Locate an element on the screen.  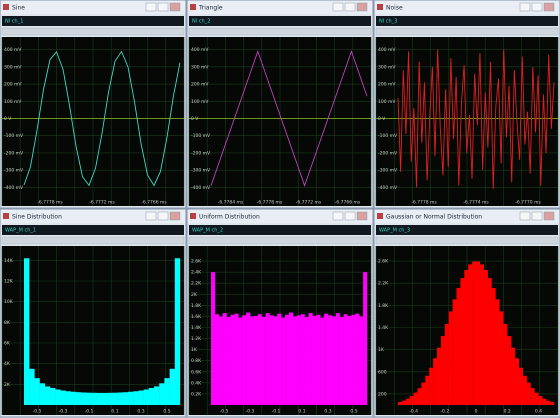
x-tick-label: -0.2 is located at coordinates (444, 412).